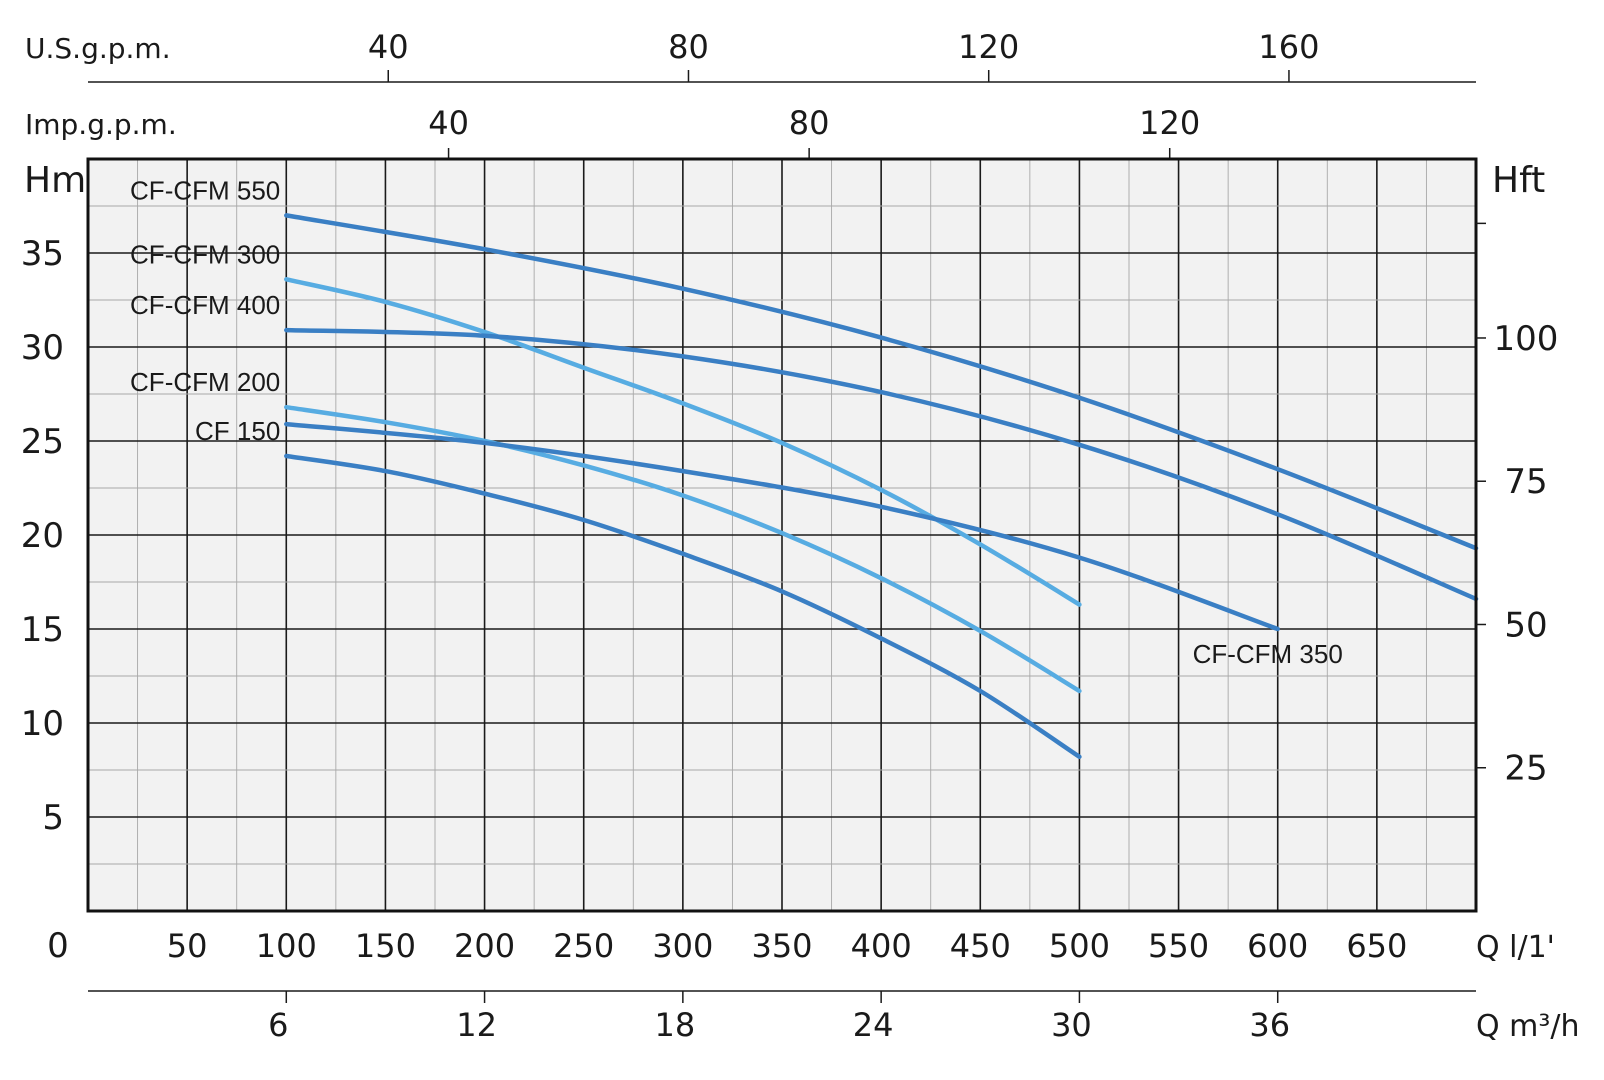 This screenshot has height=1080, width=1604. I want to click on q-lmin-tick-label: 650, so click(1376, 946).